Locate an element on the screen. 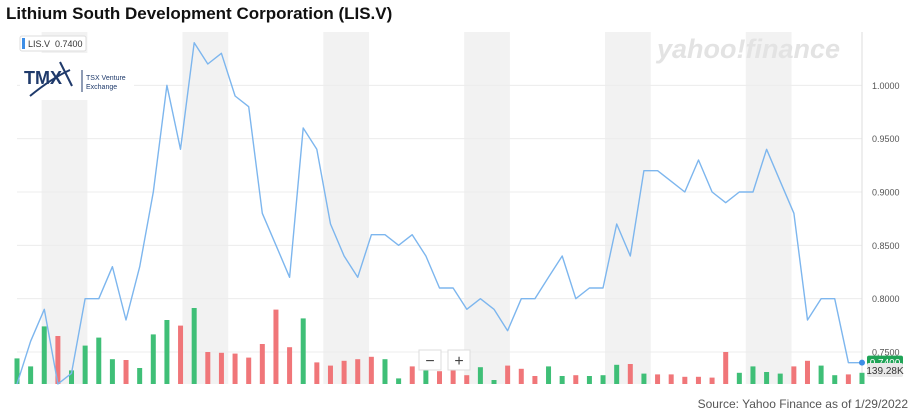  source-note: Source: Yahoo Finance as of 1/29/2022 is located at coordinates (802, 404).